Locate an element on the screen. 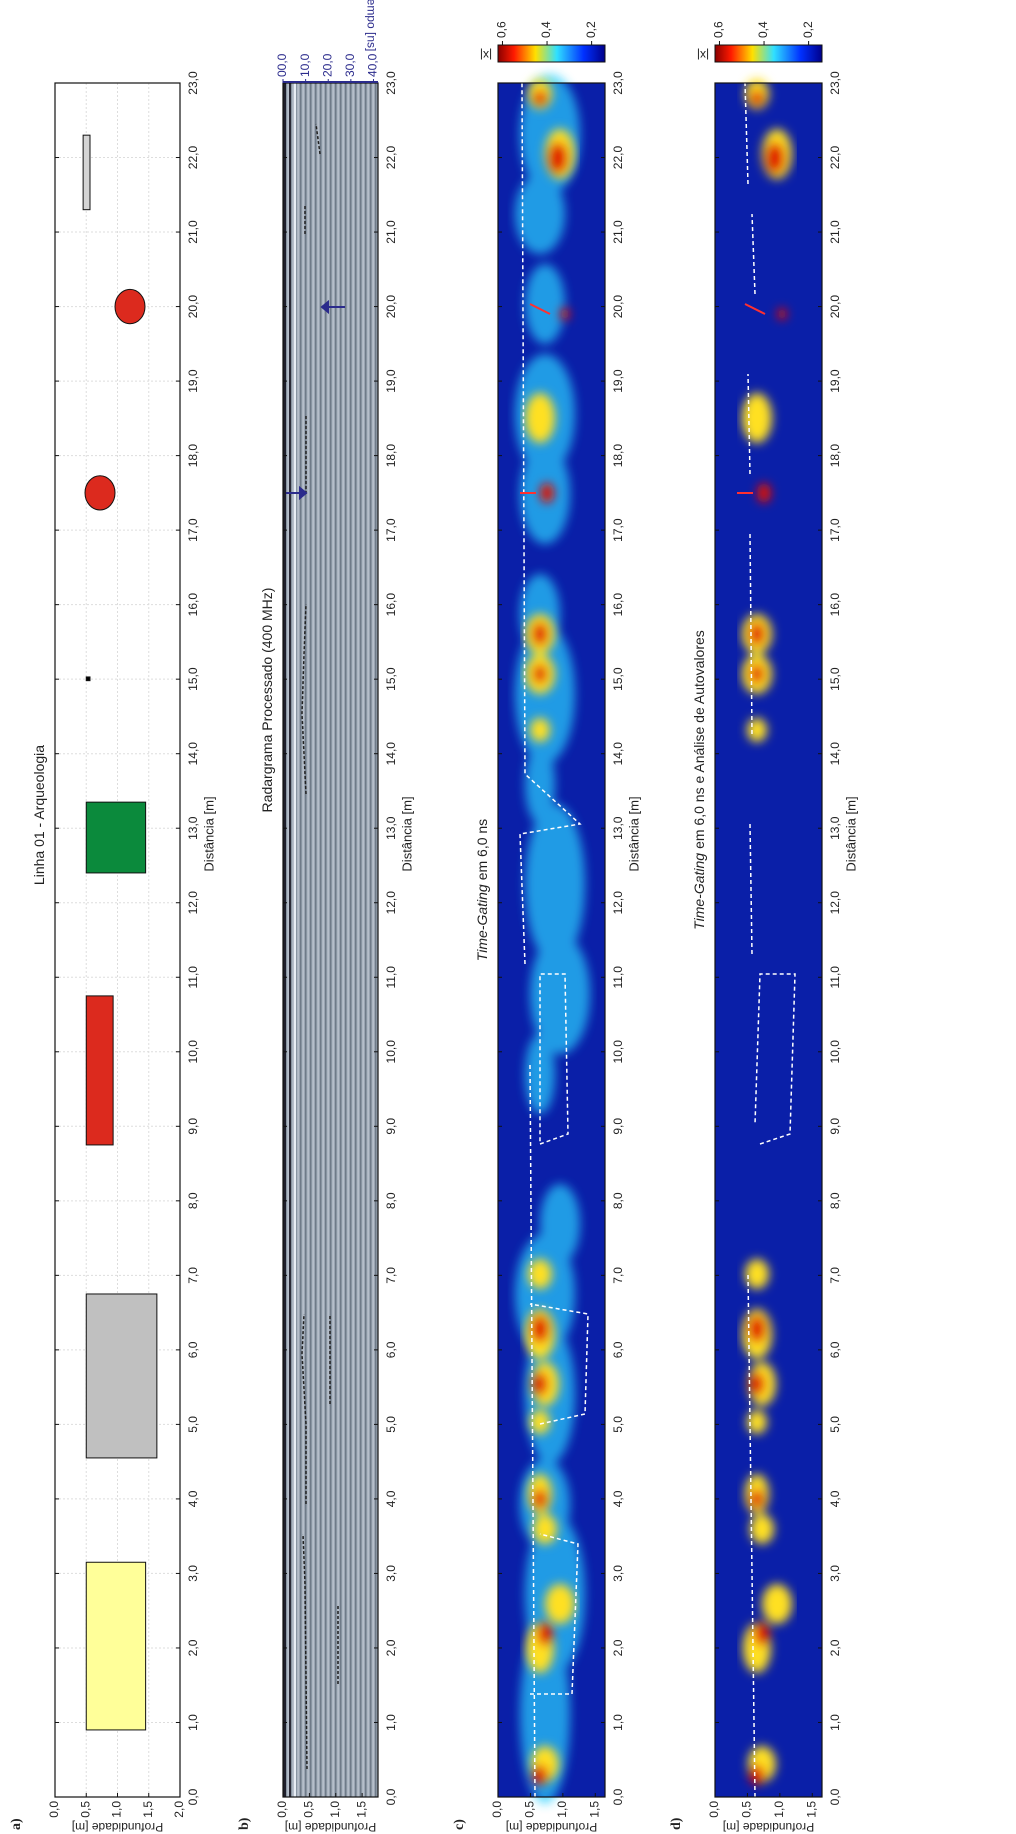 This screenshot has height=1834, width=1016. title-text: em 6,0 ns is located at coordinates (482, 849).